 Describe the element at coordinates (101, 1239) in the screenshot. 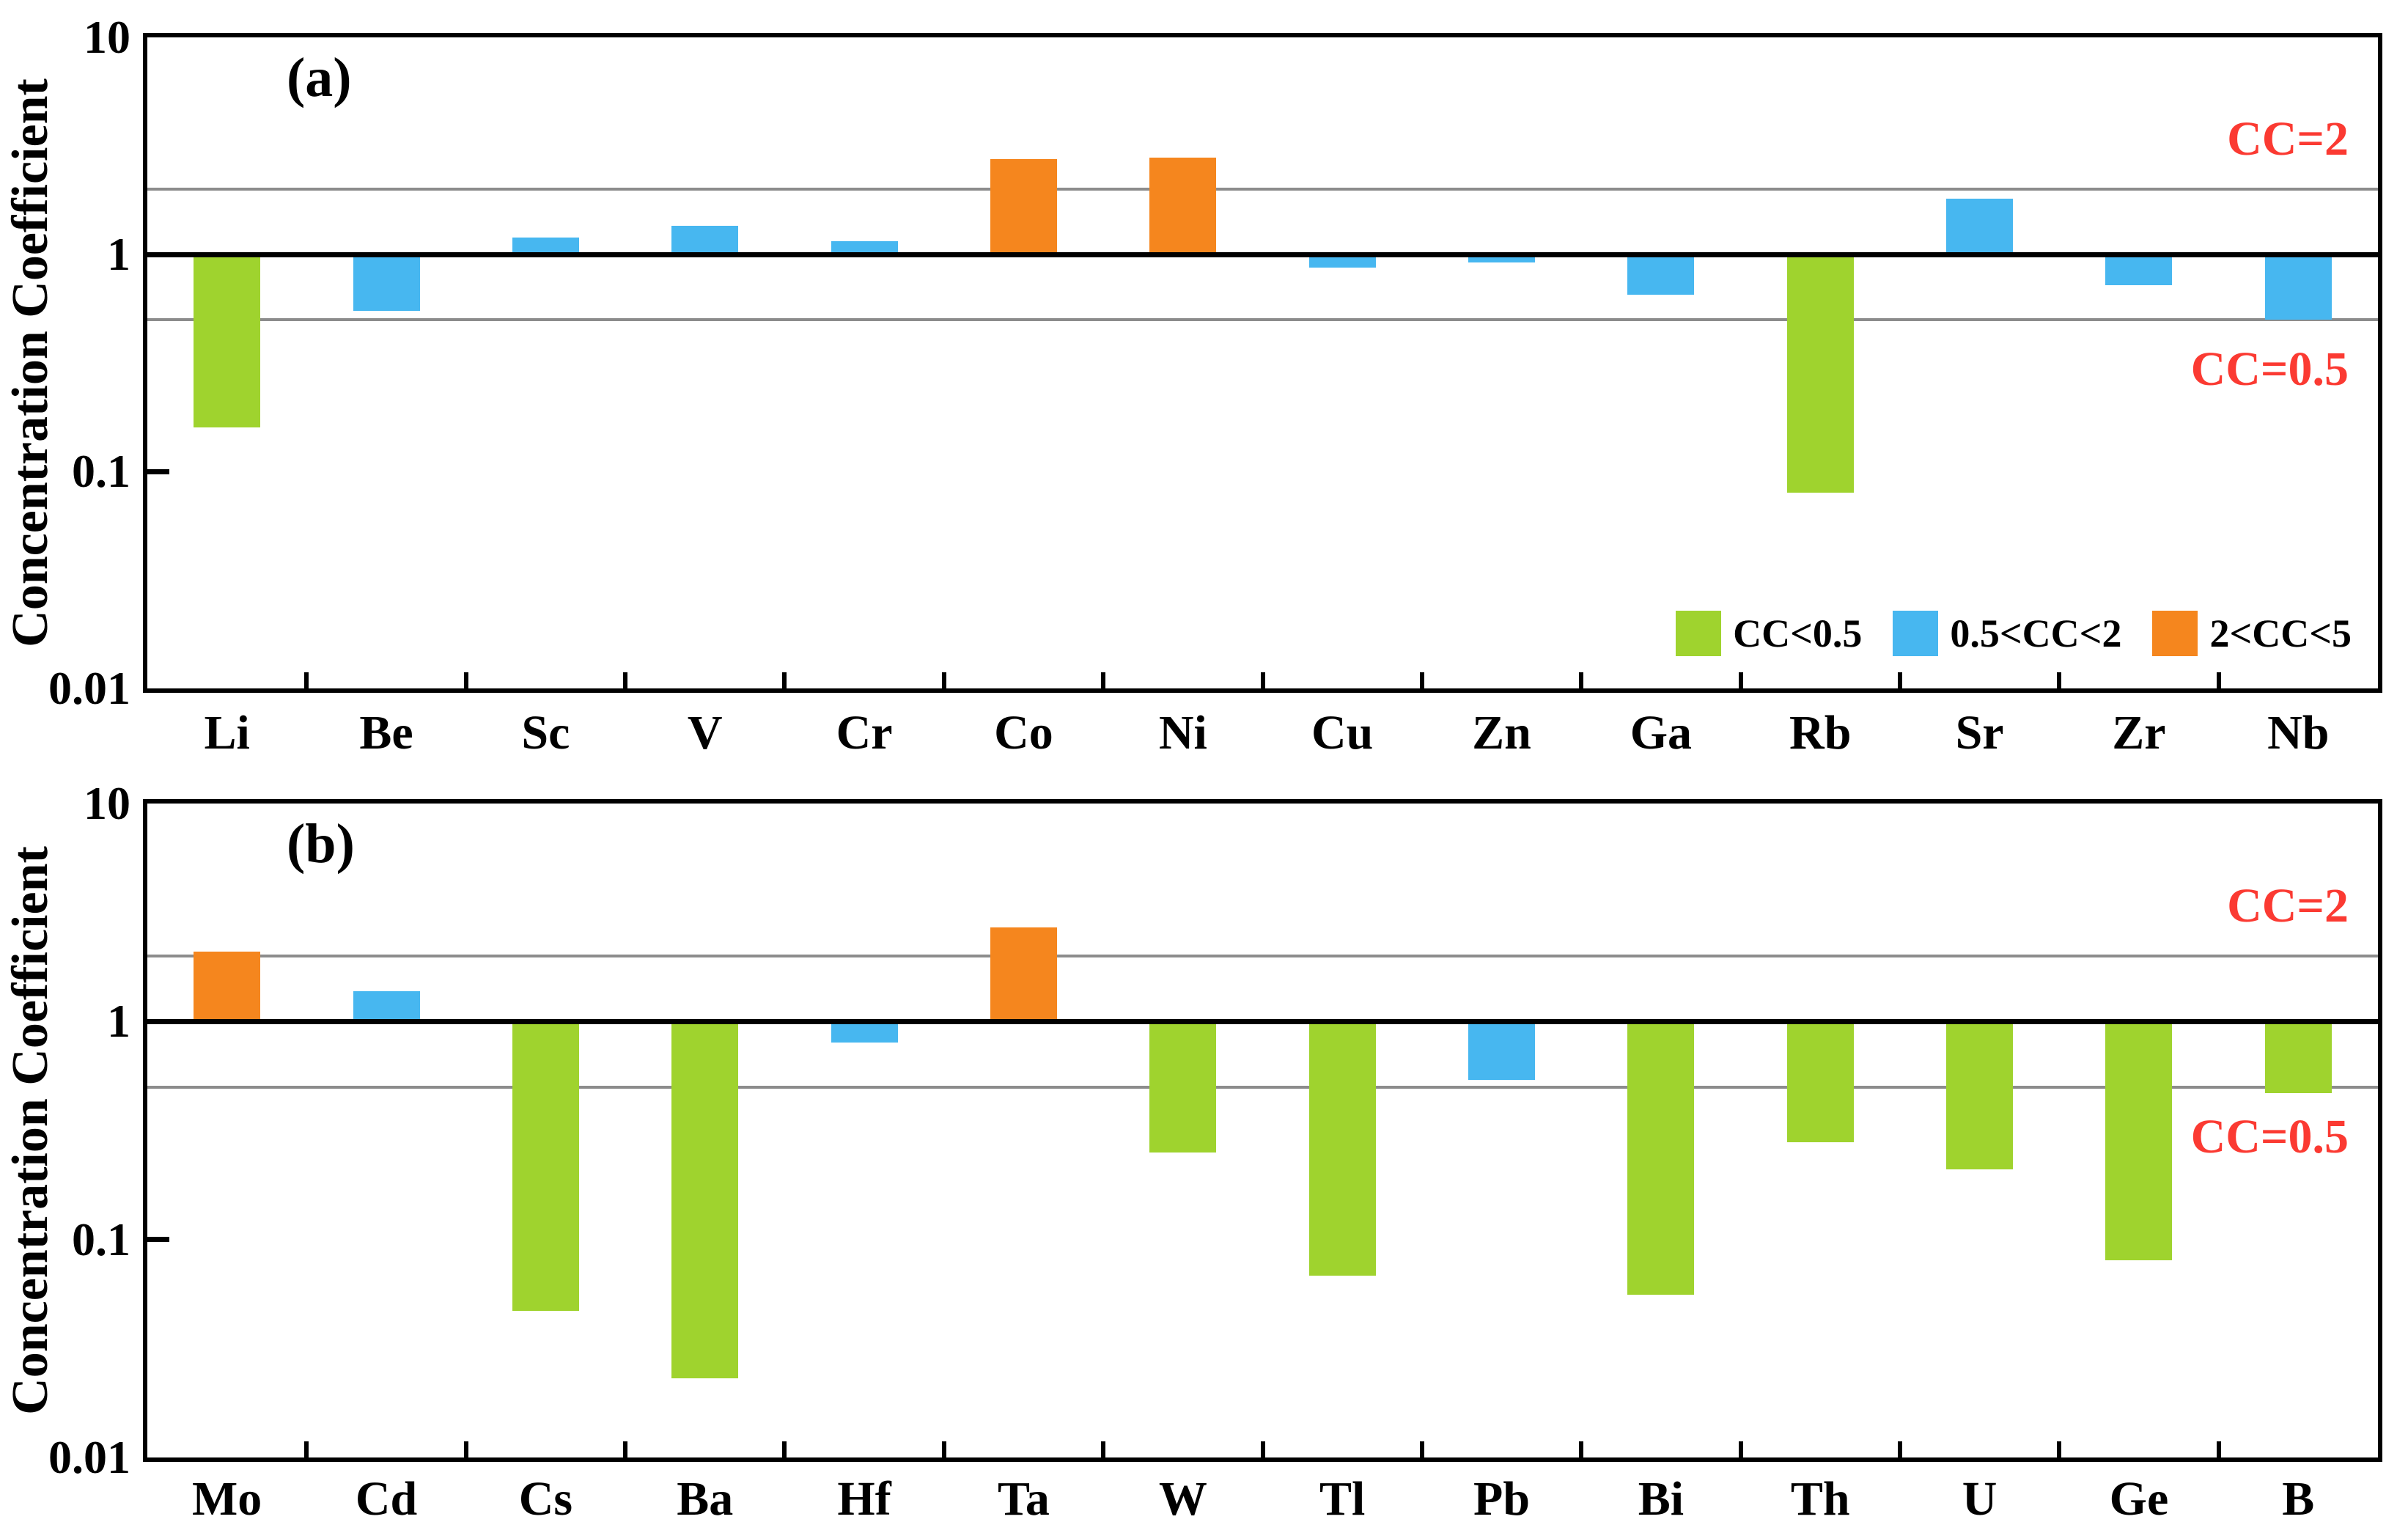

I see `y-tick-label-0.1-b: 0.1` at that location.